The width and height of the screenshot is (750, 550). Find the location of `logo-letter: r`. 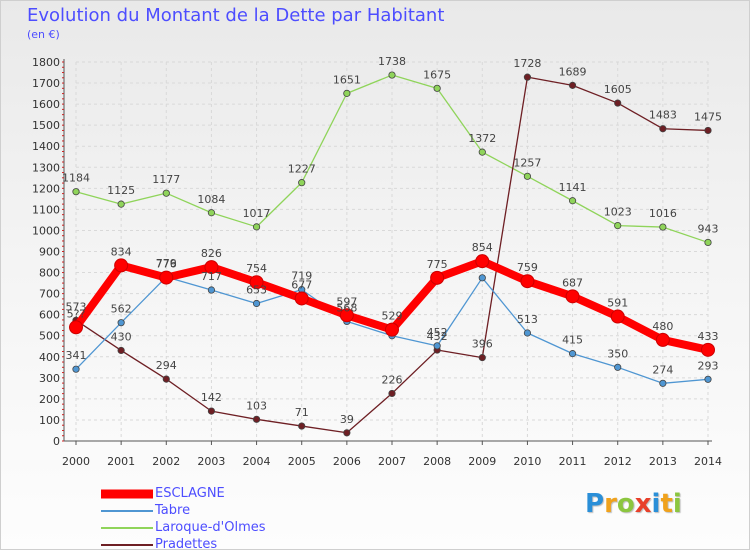

logo-letter: r is located at coordinates (610, 504).